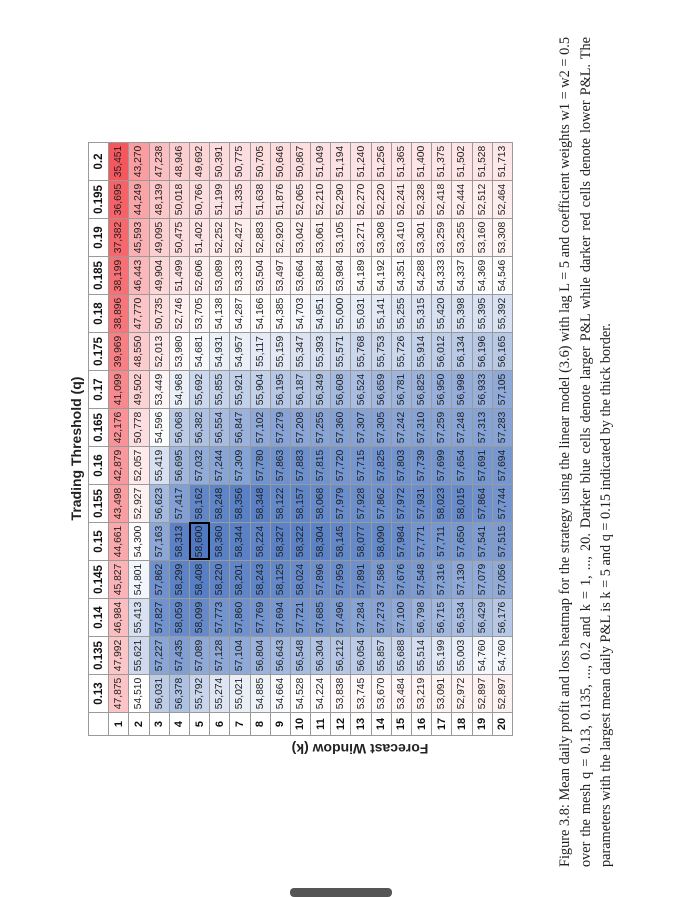 The height and width of the screenshot is (897, 680). What do you see at coordinates (320, 465) in the screenshot?
I see `heatmap-cell: 57,815` at bounding box center [320, 465].